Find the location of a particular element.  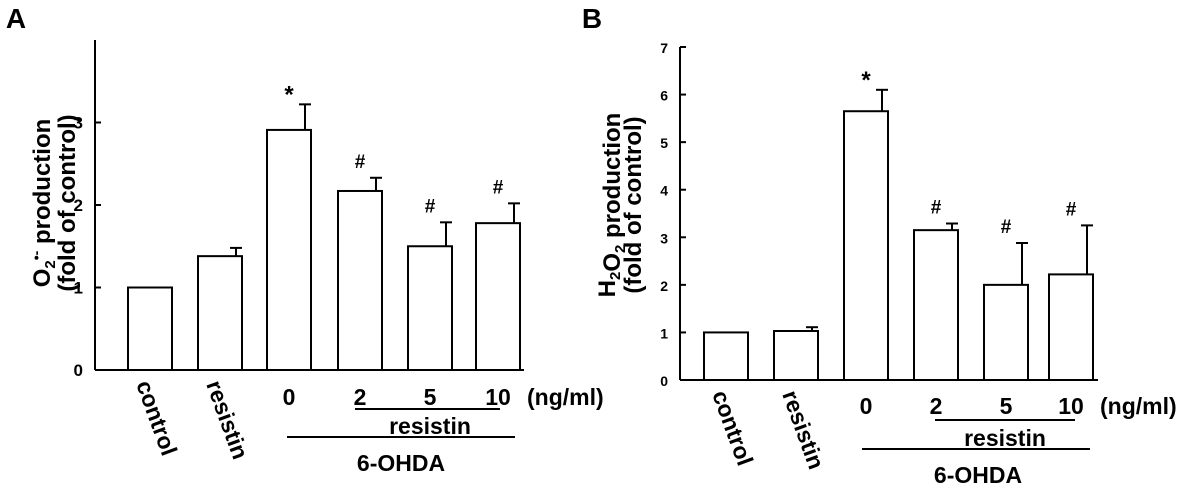

y-axis-label-part: H is located at coordinates (607, 288).